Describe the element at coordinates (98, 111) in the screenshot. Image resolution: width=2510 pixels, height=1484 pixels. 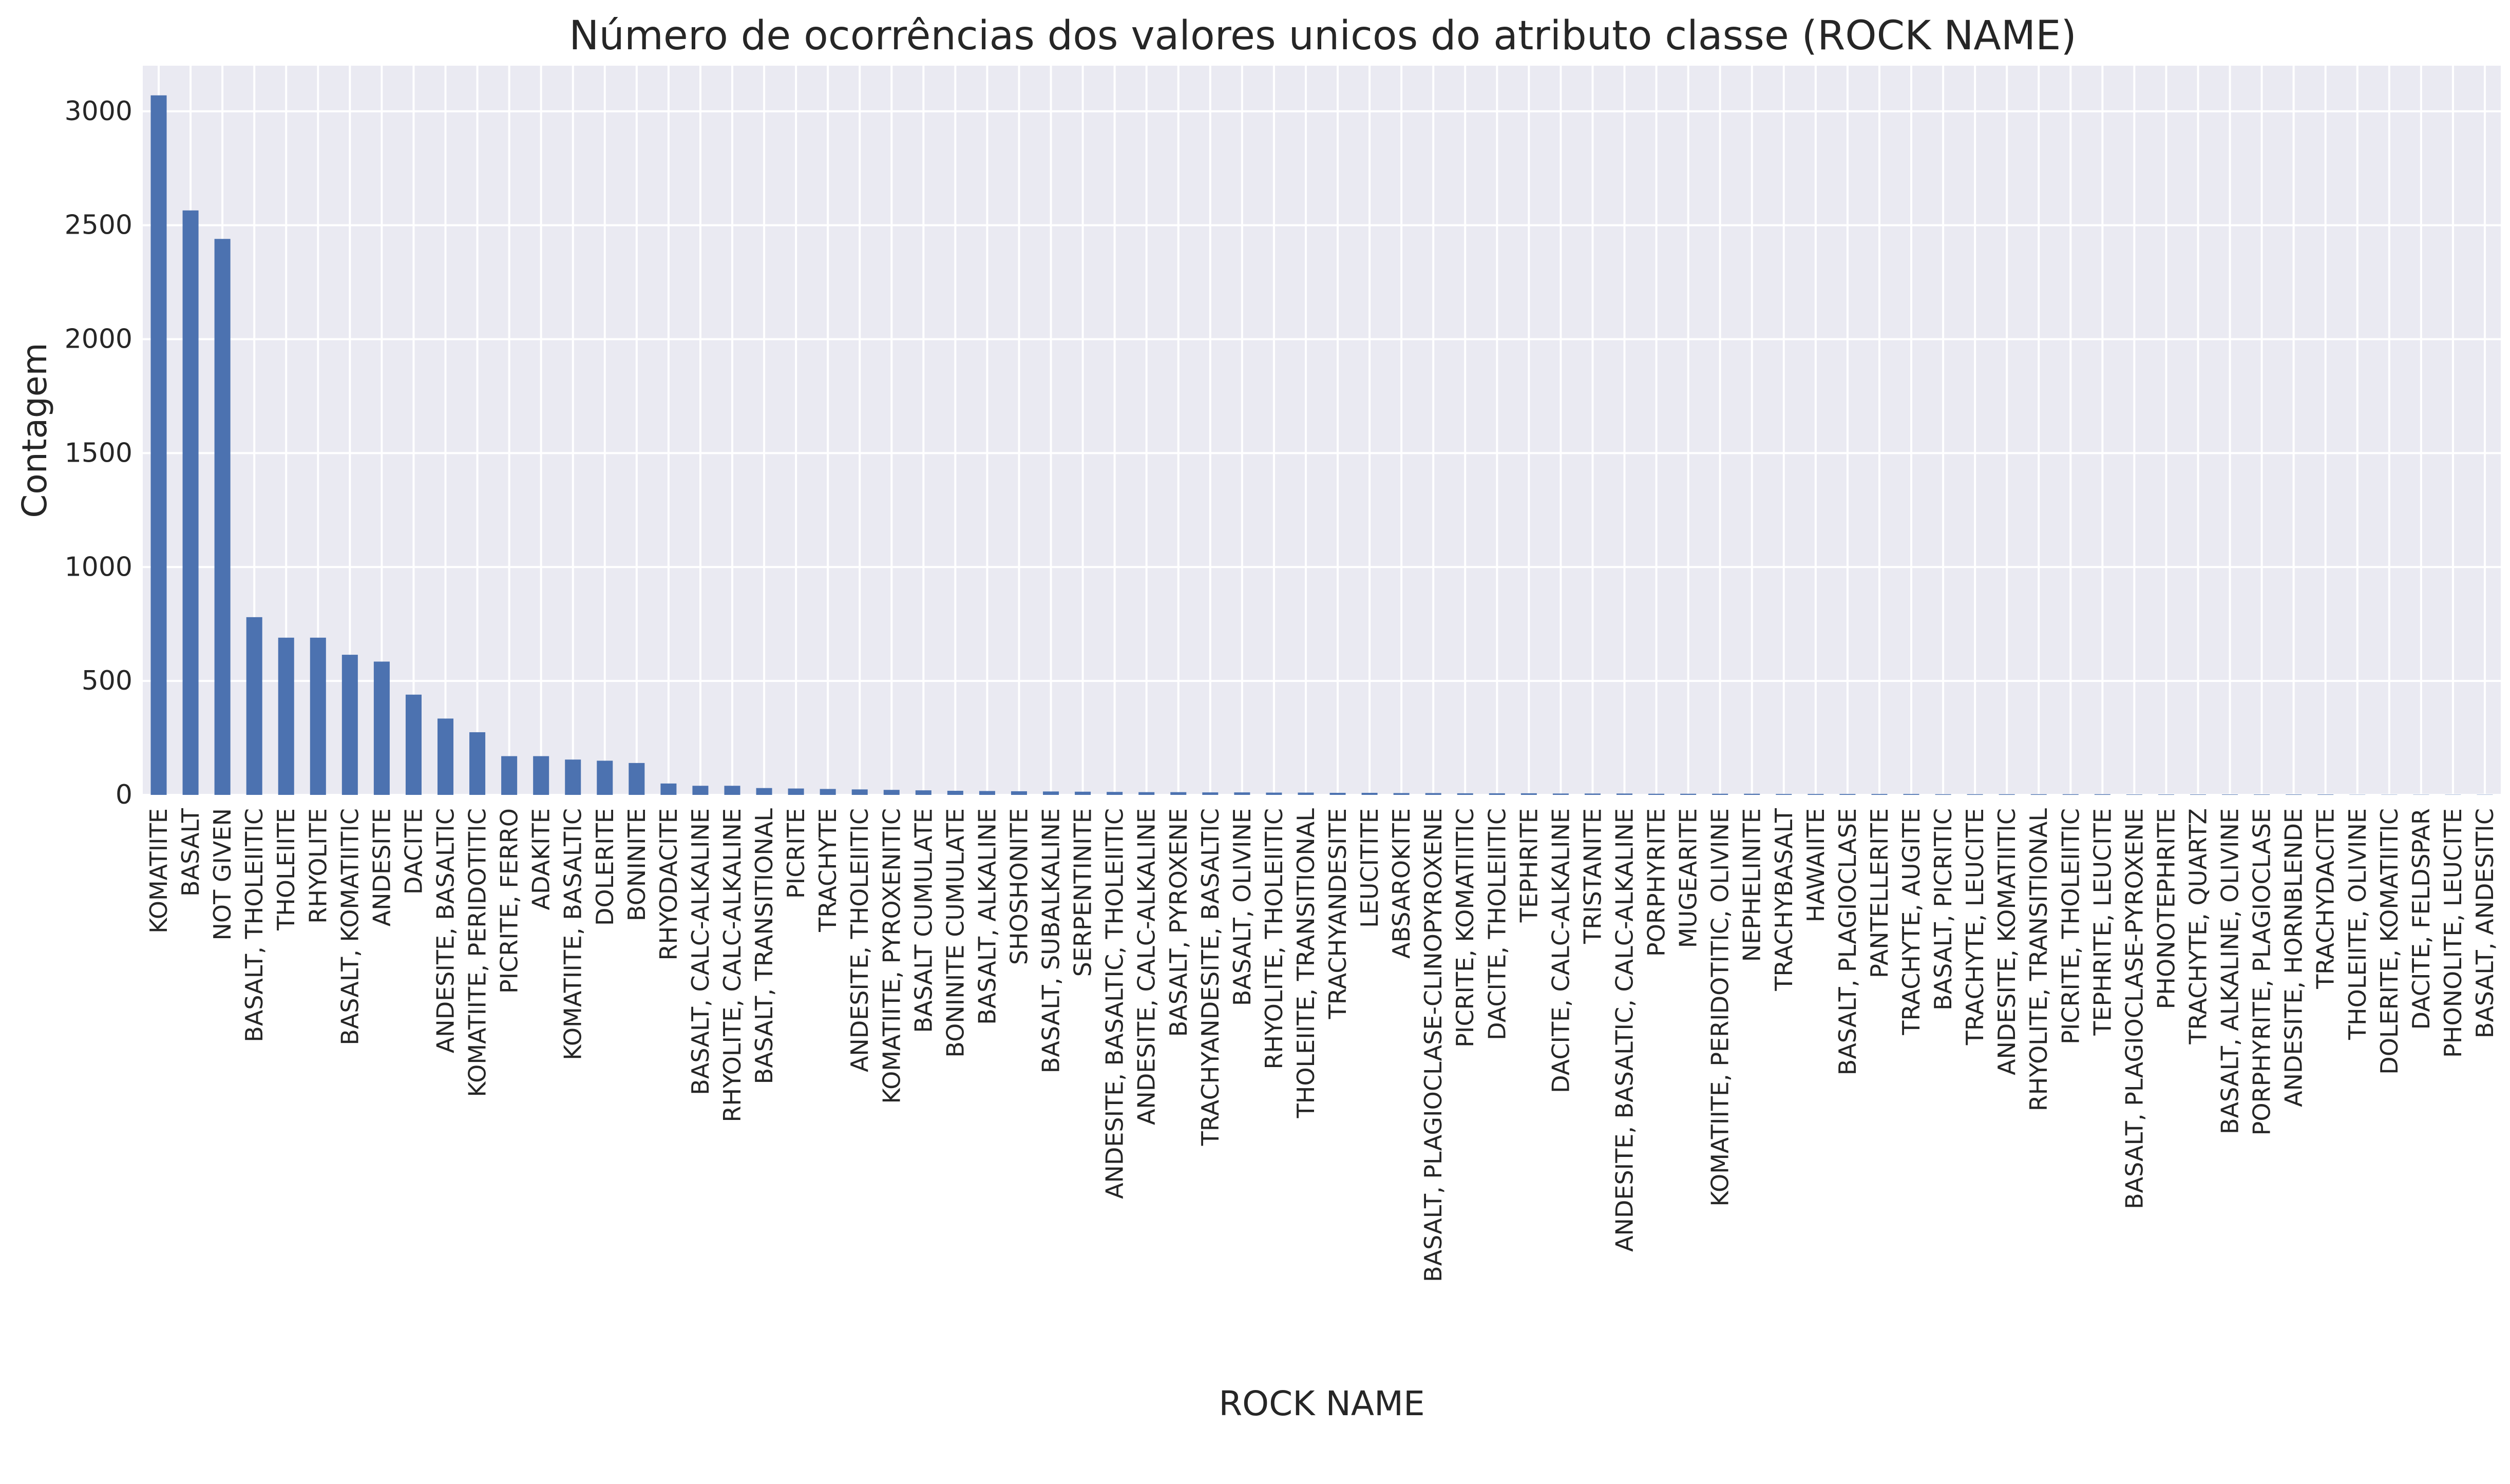
I see `y-tick-label: 3000` at that location.